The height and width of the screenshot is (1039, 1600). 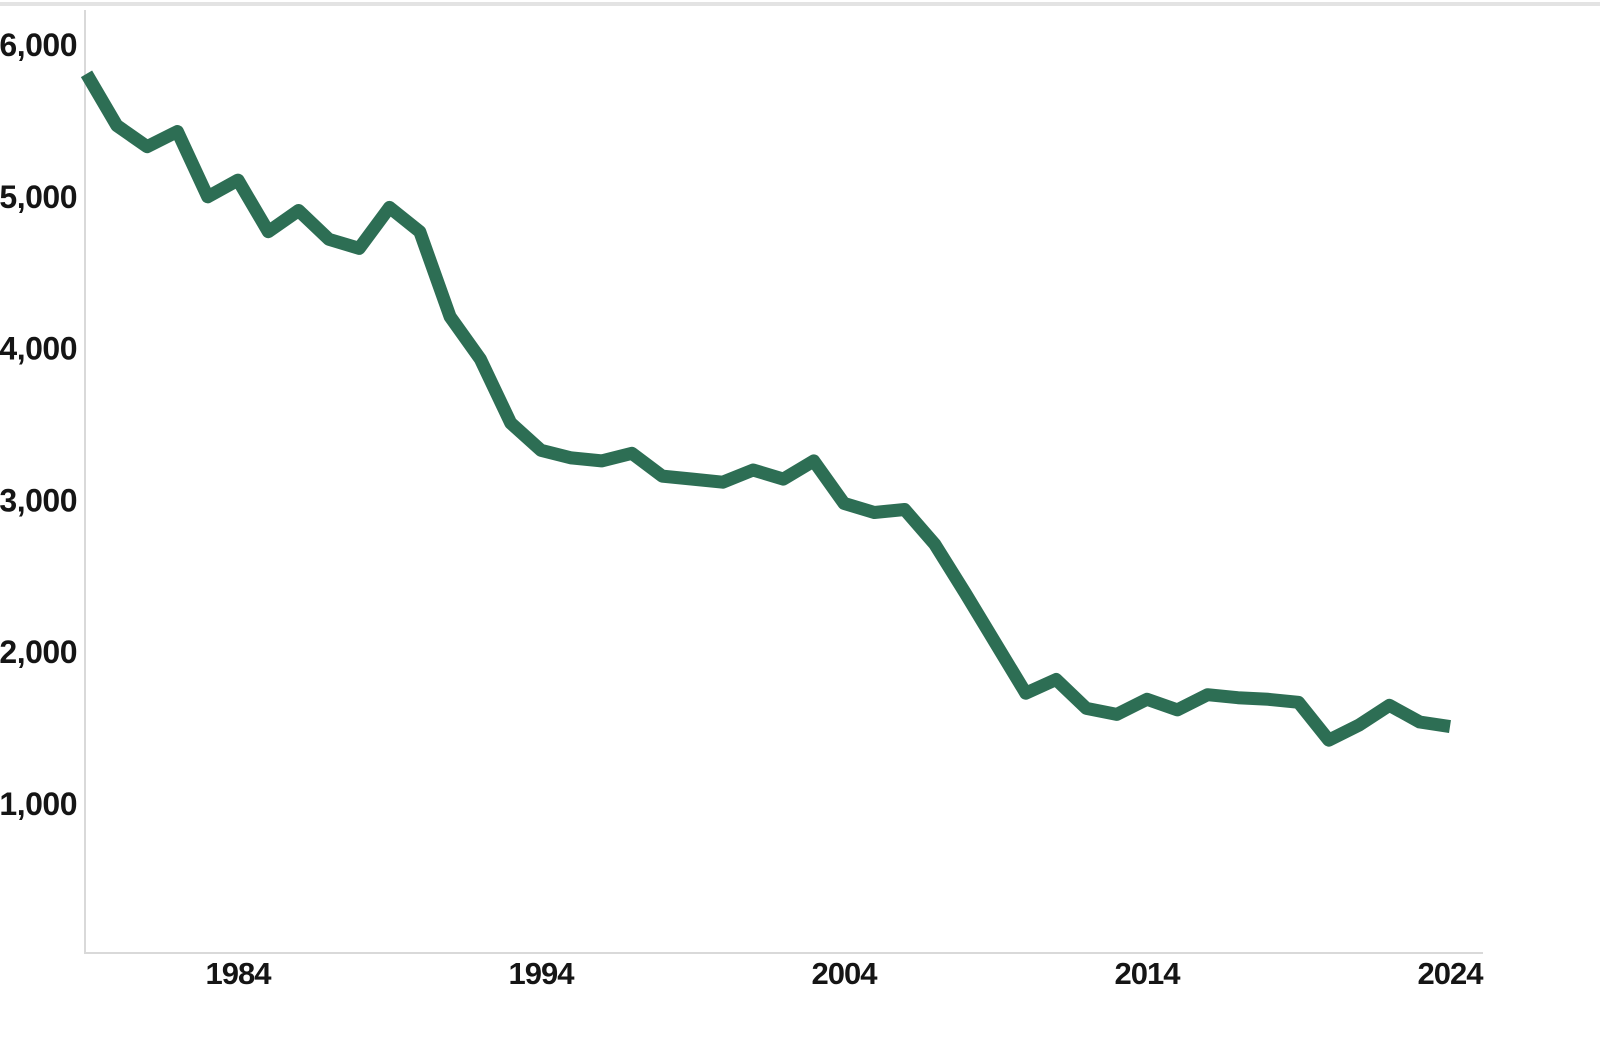 I want to click on x-tick-label: 2004, so click(x=845, y=973).